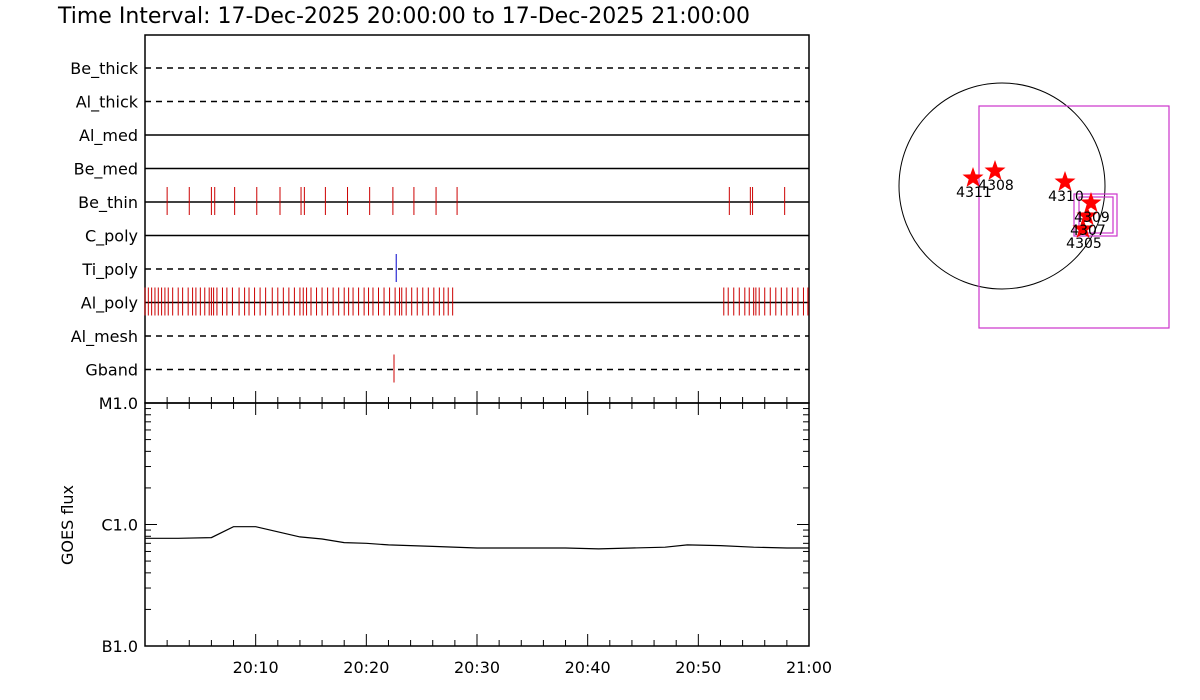 The width and height of the screenshot is (1200, 700). Describe the element at coordinates (1066, 197) in the screenshot. I see `active-region-label: 4310` at that location.